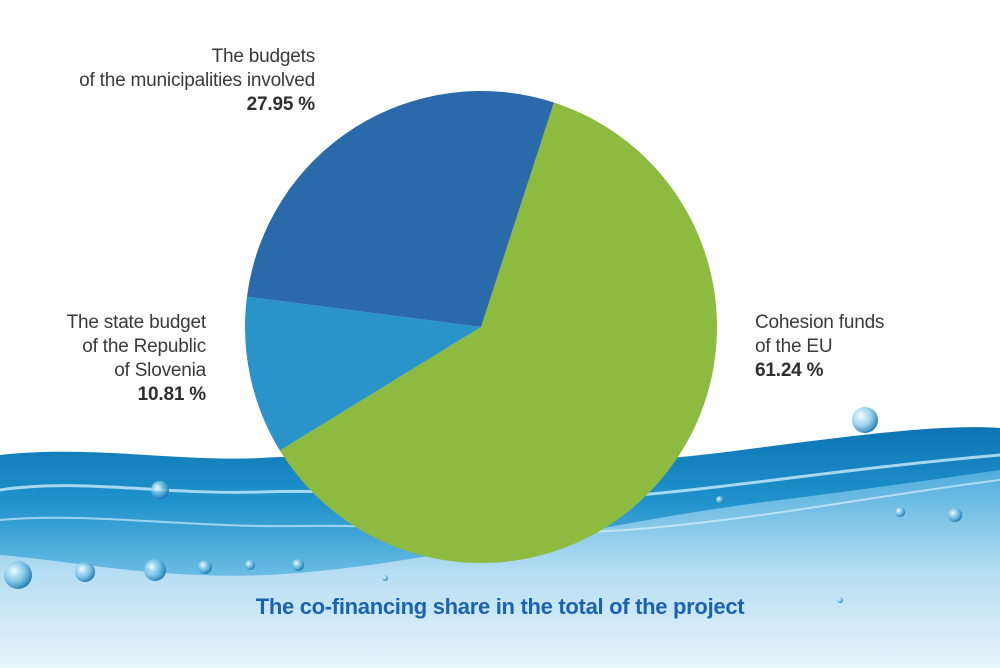 This screenshot has height=668, width=1000. What do you see at coordinates (820, 322) in the screenshot?
I see `label-line: Cohesion funds` at bounding box center [820, 322].